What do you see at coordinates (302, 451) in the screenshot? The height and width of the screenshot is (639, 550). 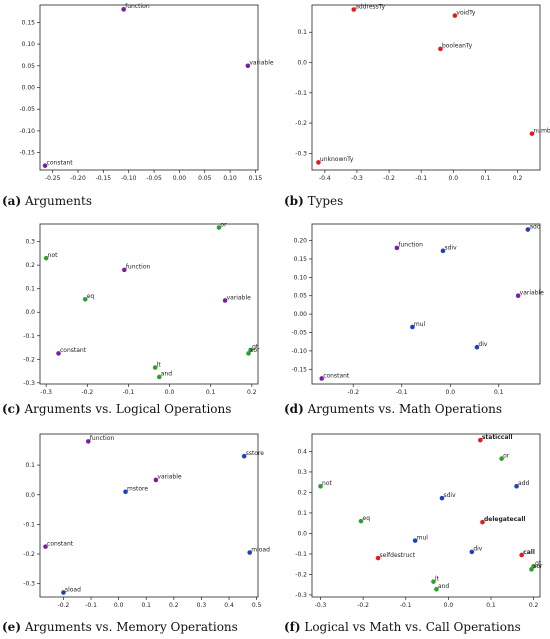 I see `y-tick-label: 0.4` at bounding box center [302, 451].